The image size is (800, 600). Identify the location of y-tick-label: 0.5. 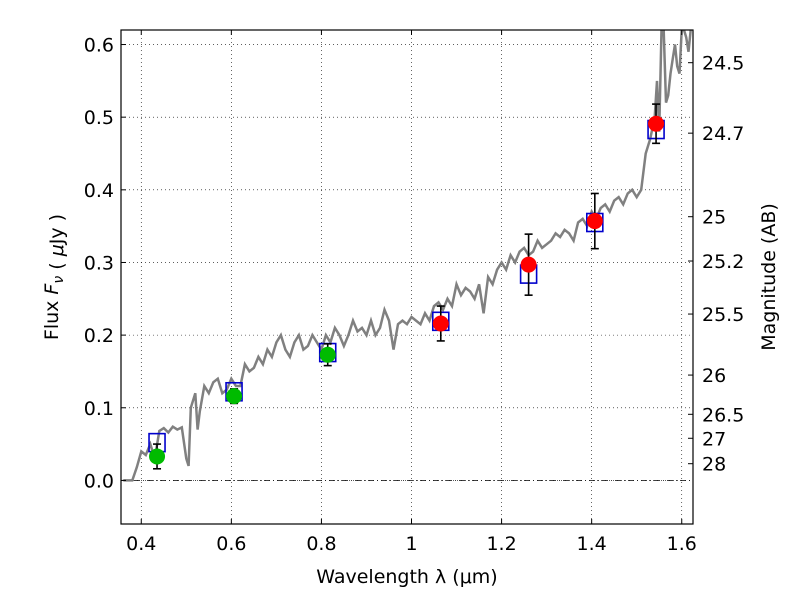
(99, 118).